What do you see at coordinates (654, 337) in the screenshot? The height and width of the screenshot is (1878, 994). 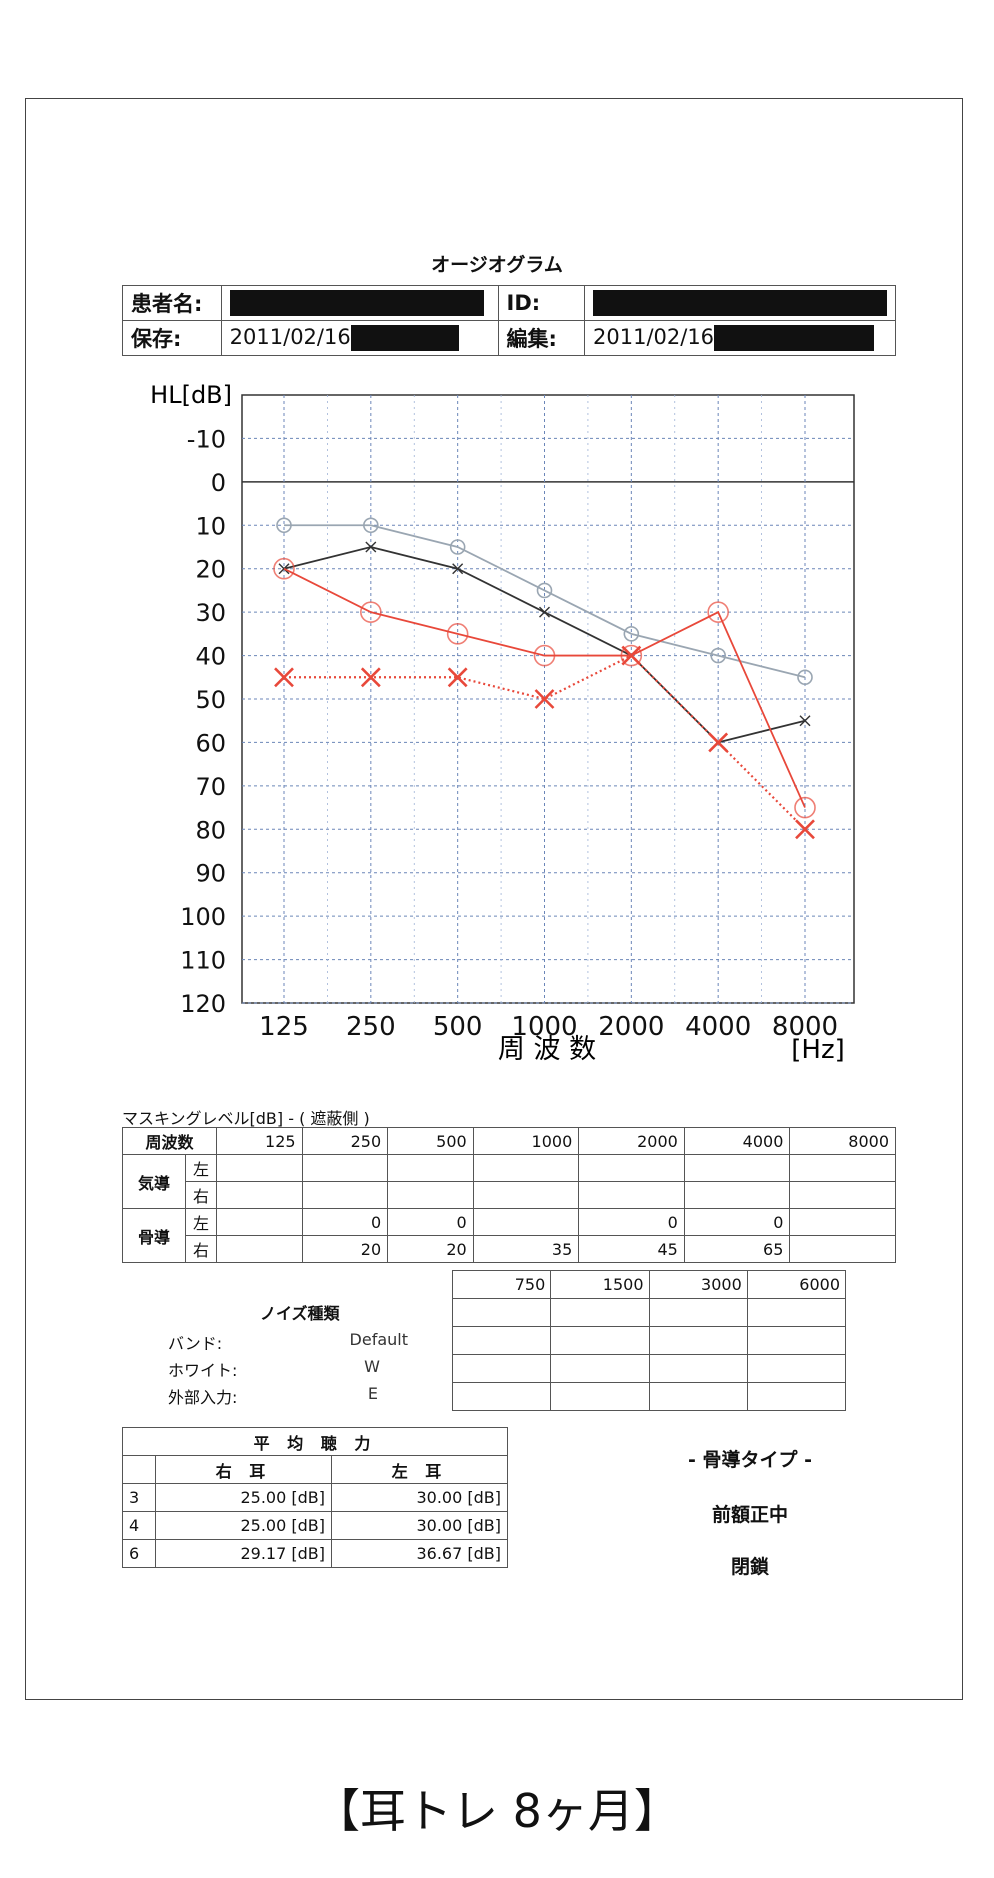 I see `edited-date: 2011/02/16` at bounding box center [654, 337].